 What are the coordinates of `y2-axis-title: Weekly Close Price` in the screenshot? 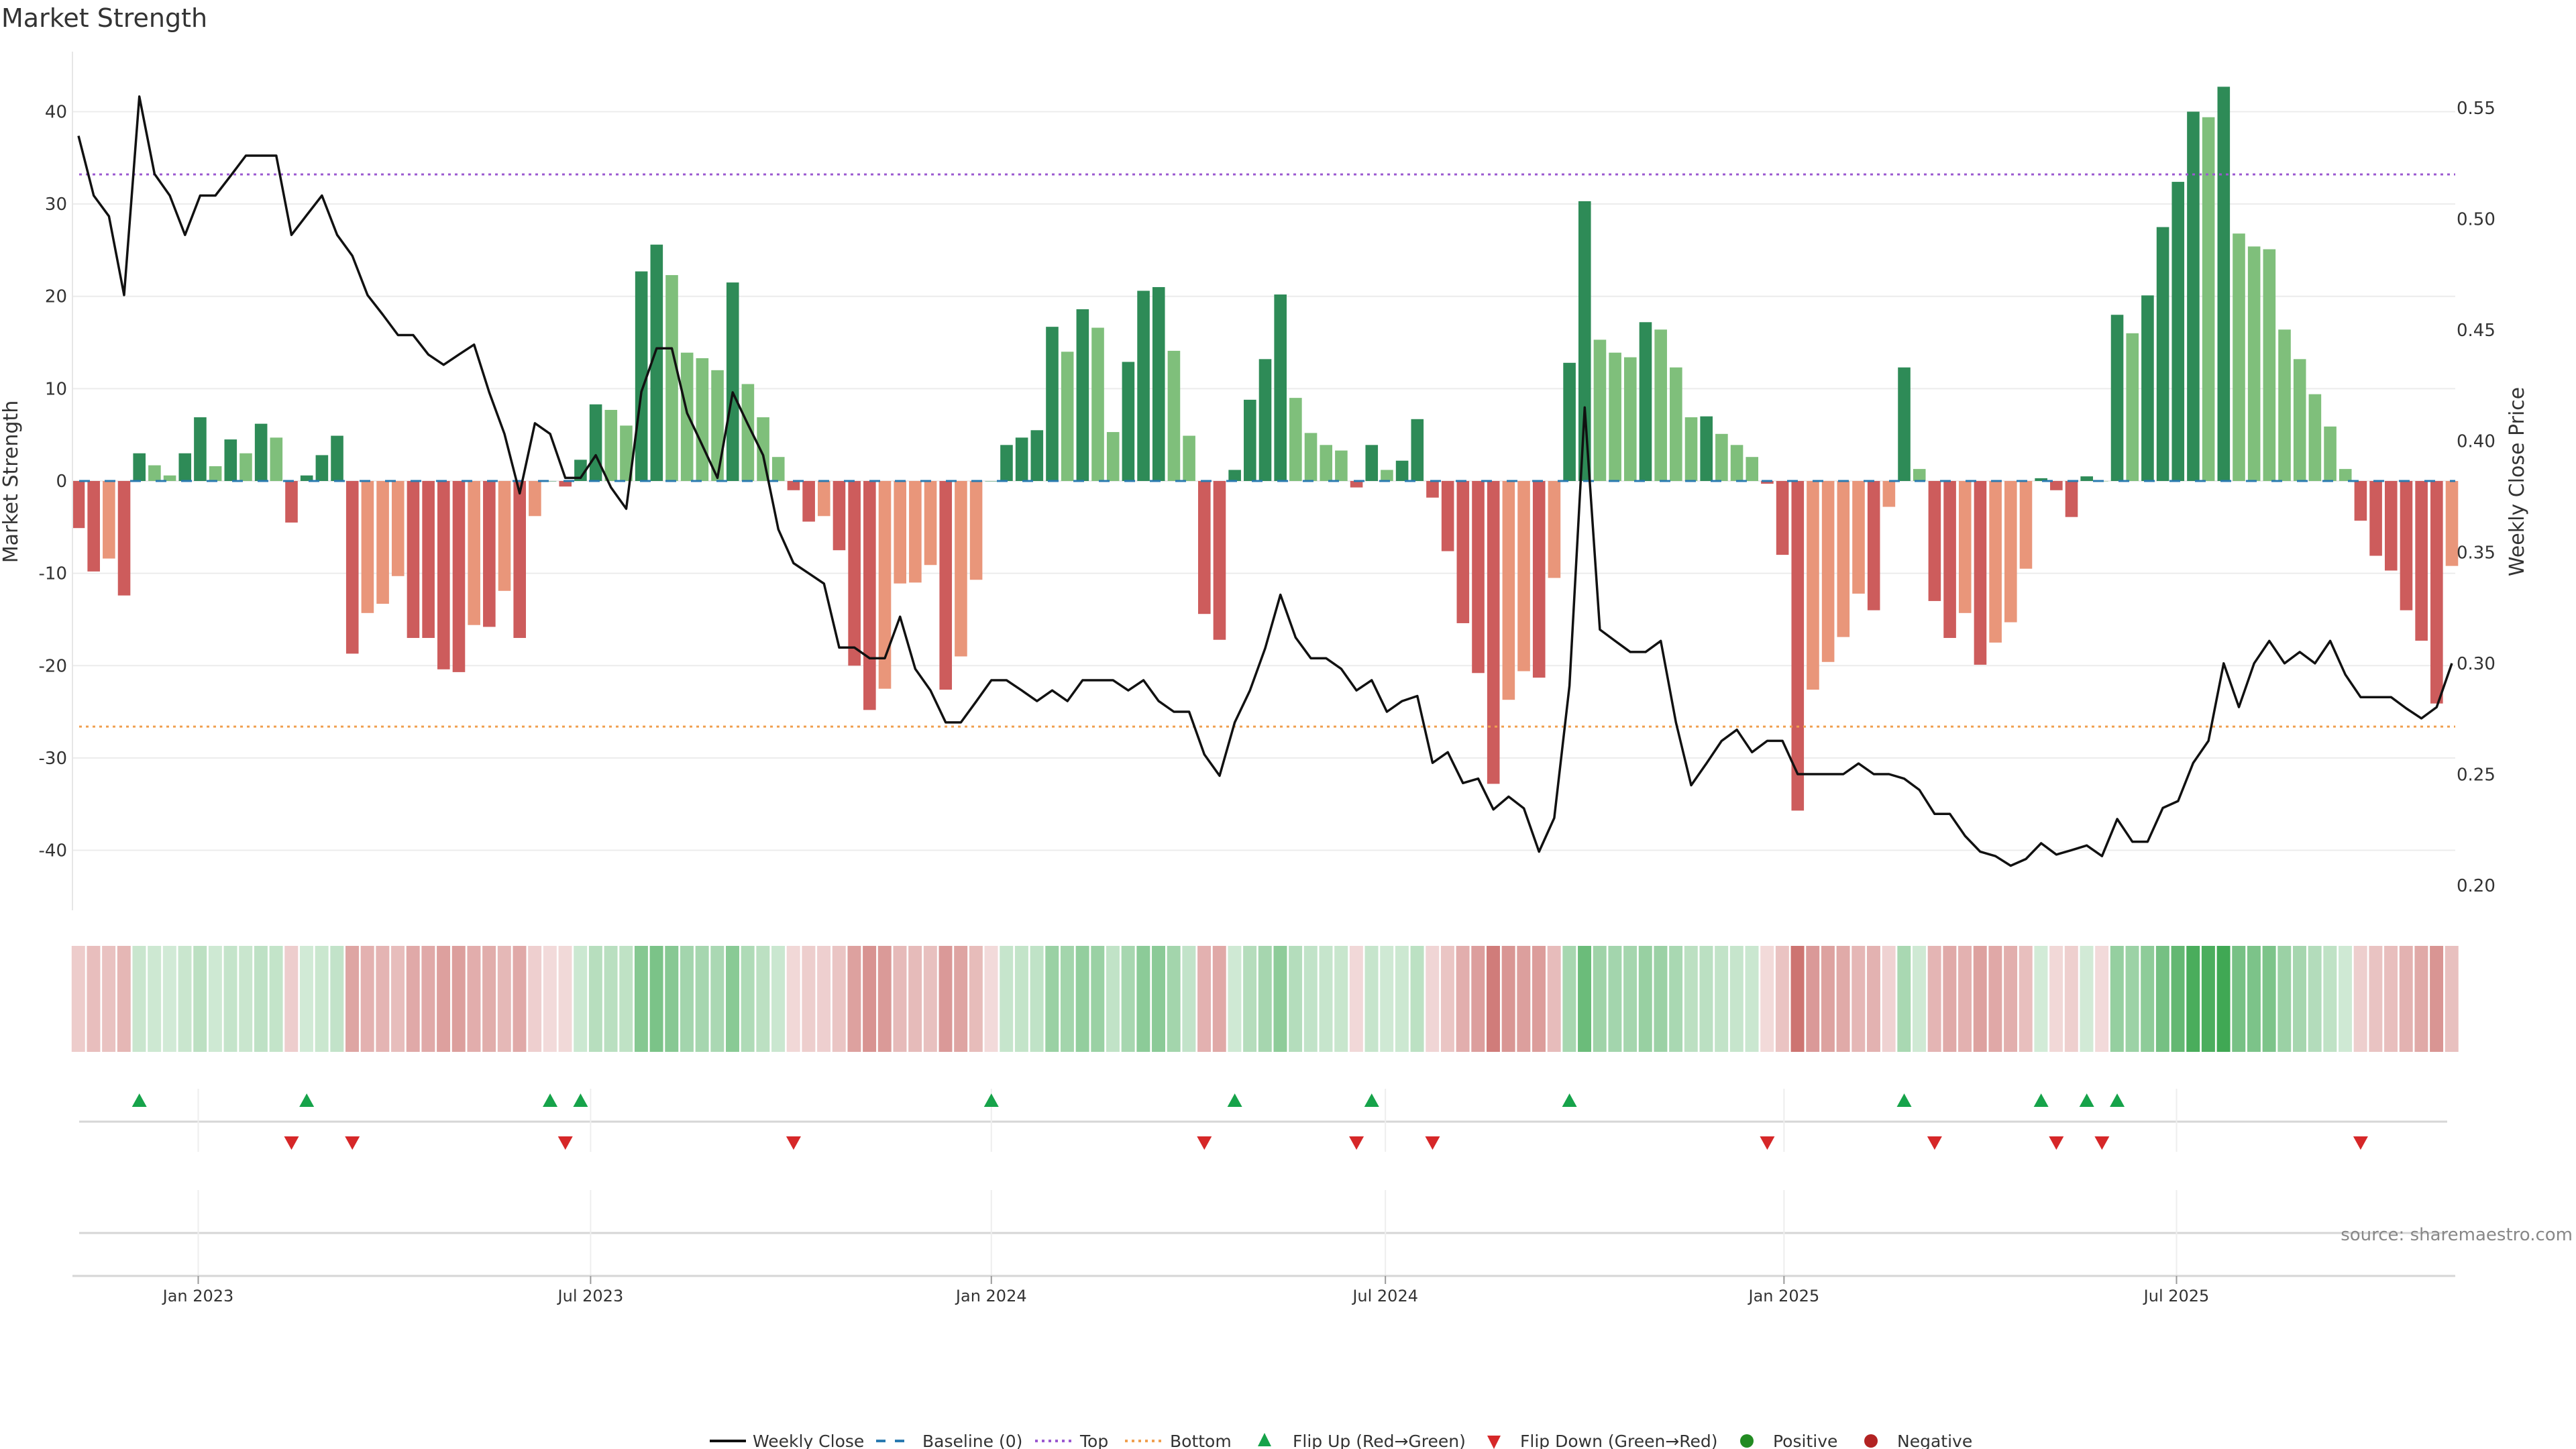 It's located at (2517, 481).